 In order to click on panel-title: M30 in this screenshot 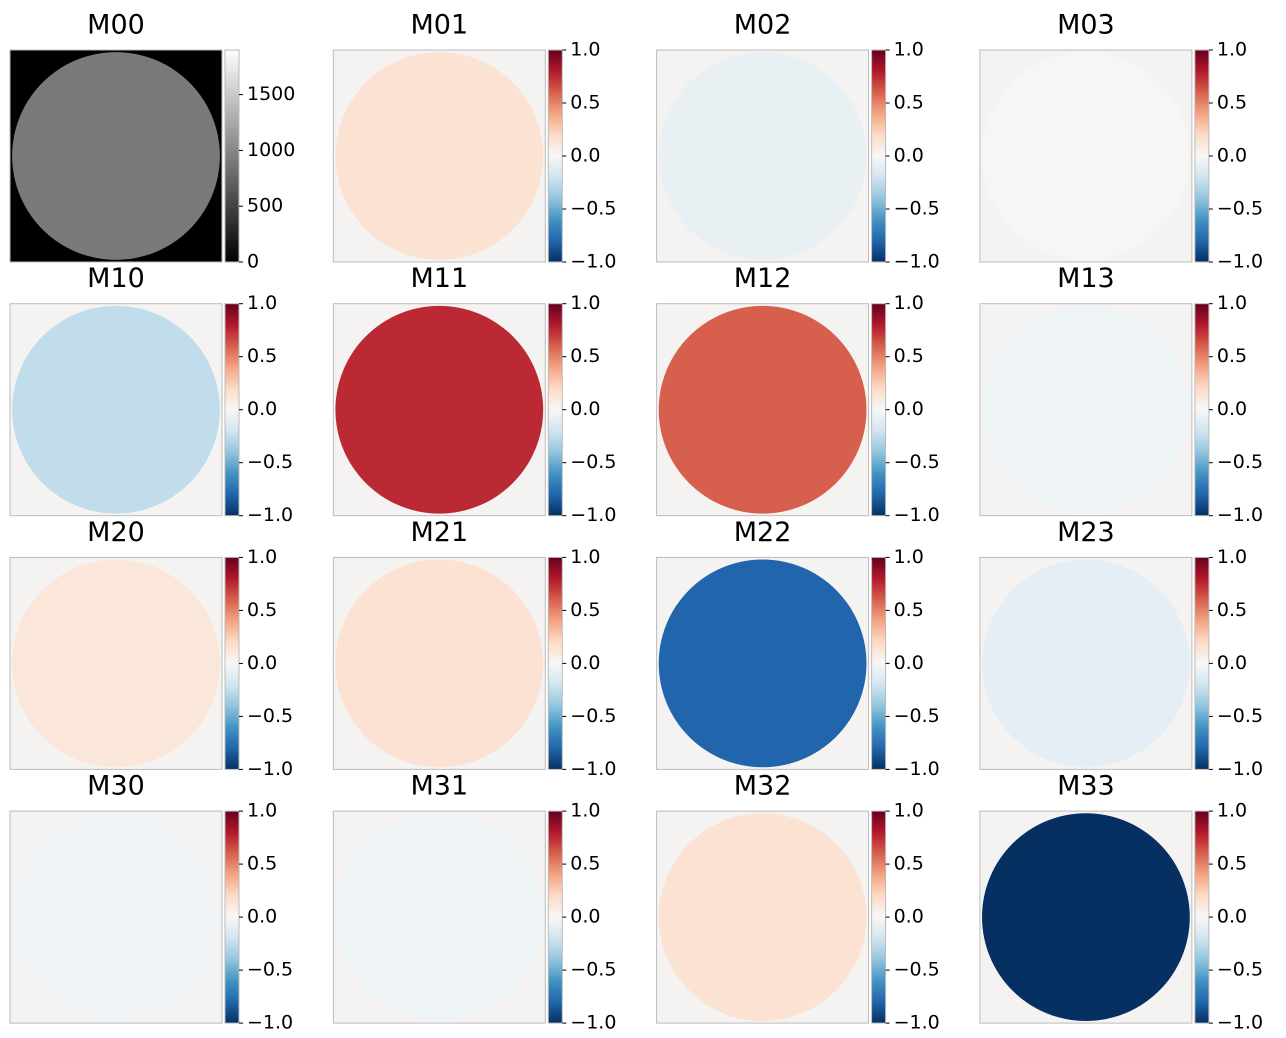, I will do `click(116, 786)`.